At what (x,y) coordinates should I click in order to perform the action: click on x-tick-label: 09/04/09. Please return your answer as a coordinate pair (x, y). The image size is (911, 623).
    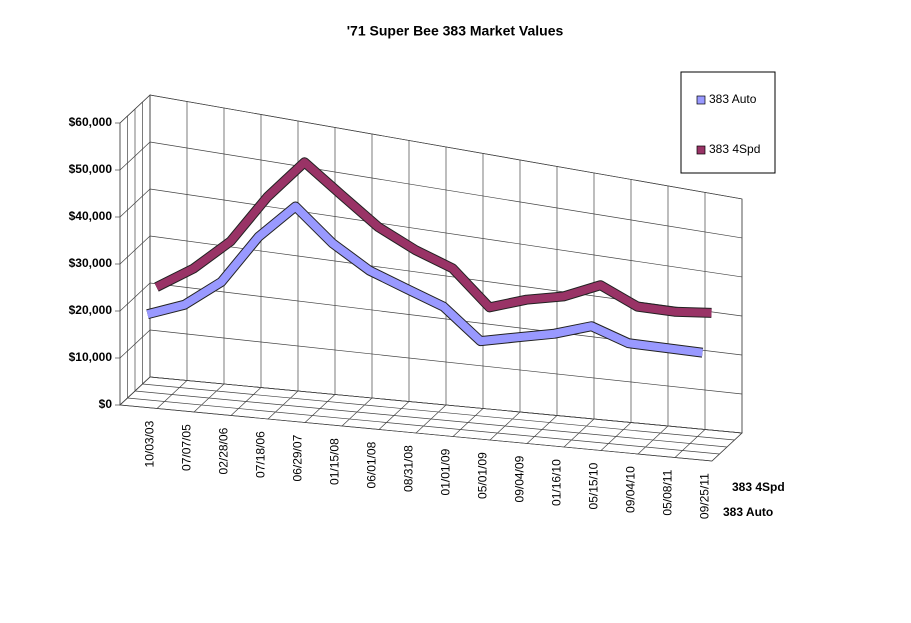
    Looking at the image, I should click on (520, 478).